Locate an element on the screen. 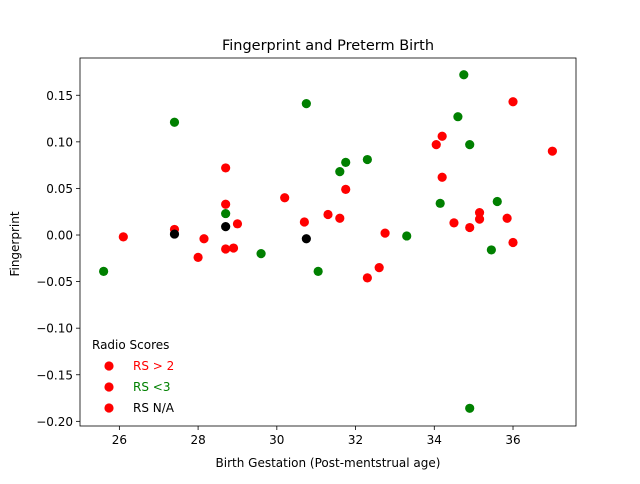  x-tick-label: 28 is located at coordinates (197, 440).